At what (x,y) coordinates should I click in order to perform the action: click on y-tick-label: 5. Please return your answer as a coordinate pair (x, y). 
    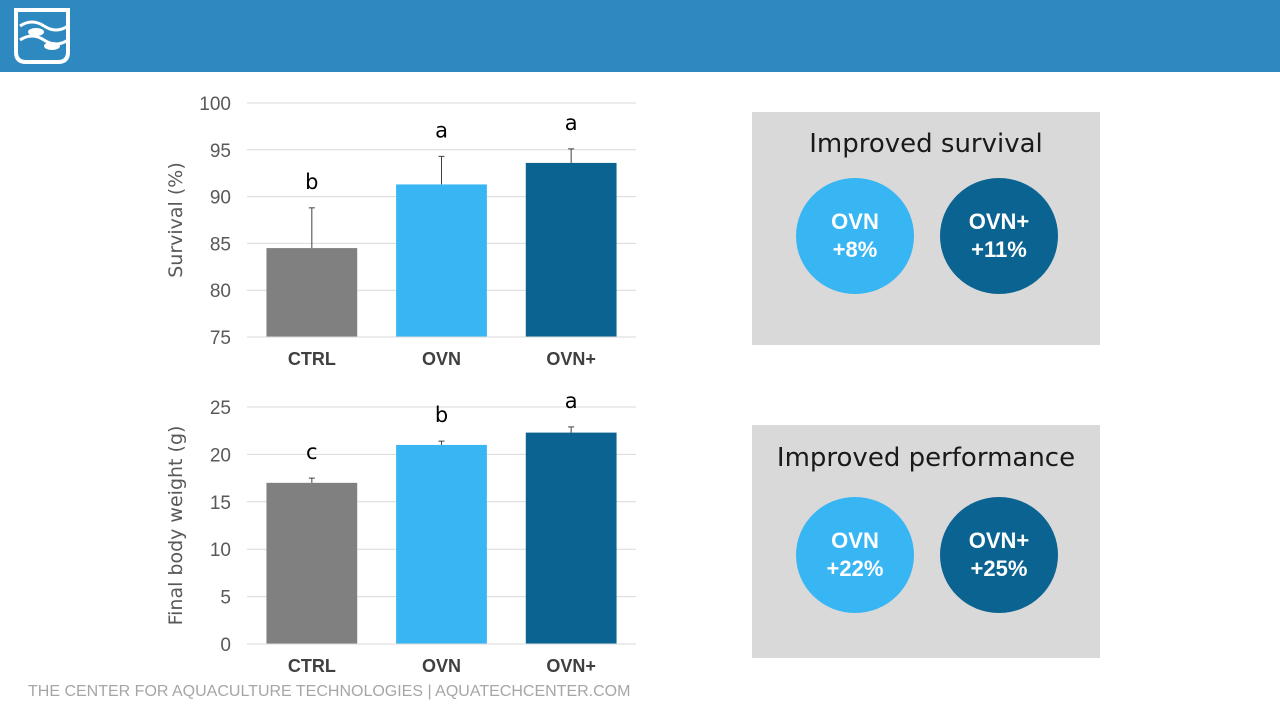
    Looking at the image, I should click on (225, 598).